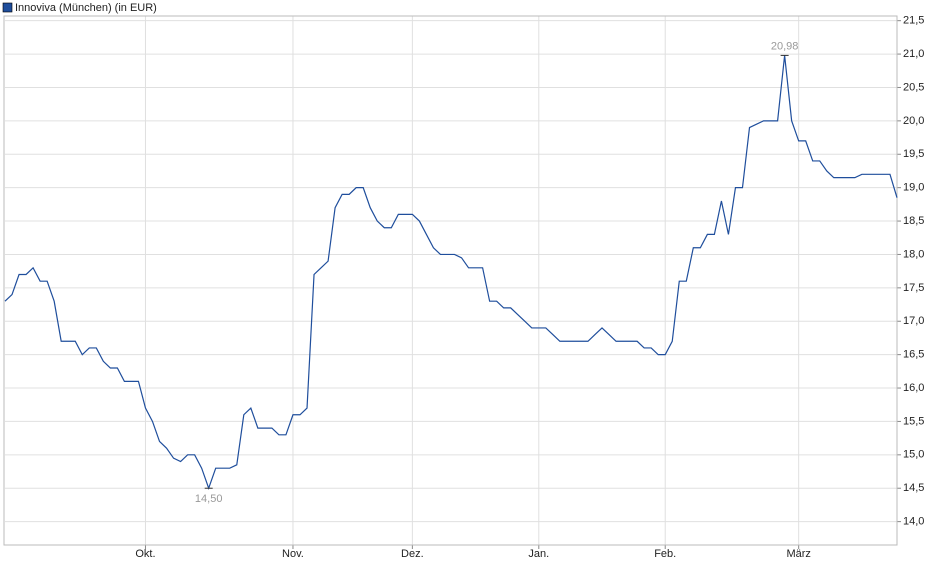 The width and height of the screenshot is (940, 579). I want to click on extreme-label: 20,98, so click(785, 46).